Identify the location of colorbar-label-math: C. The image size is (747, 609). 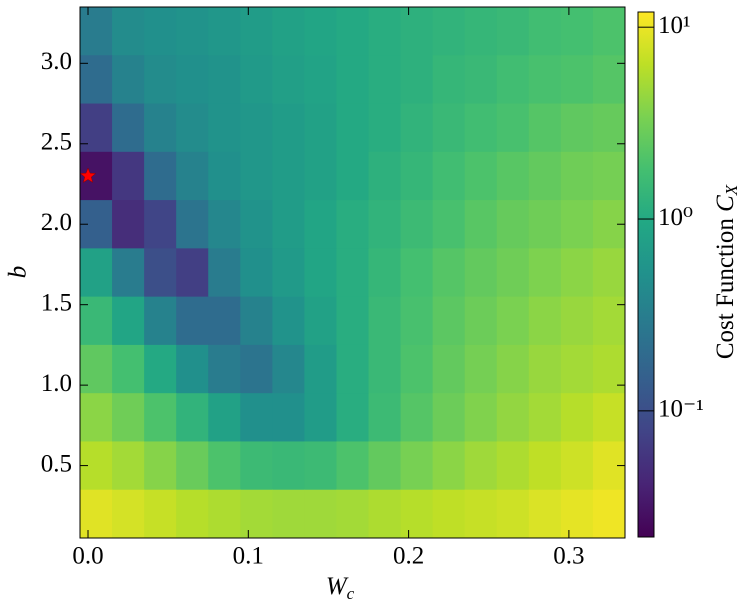
(725, 203).